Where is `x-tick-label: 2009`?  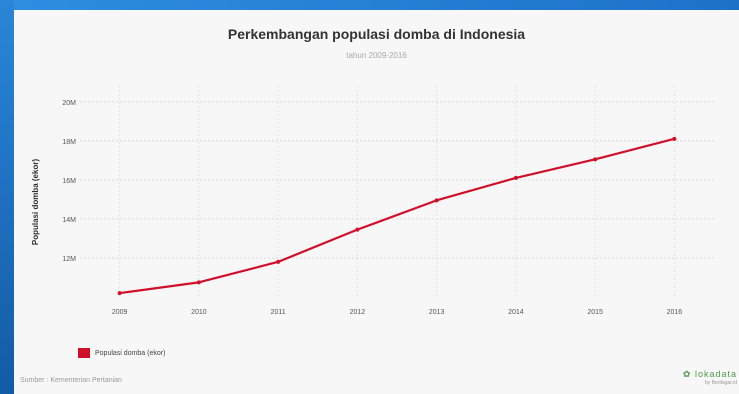 x-tick-label: 2009 is located at coordinates (120, 312).